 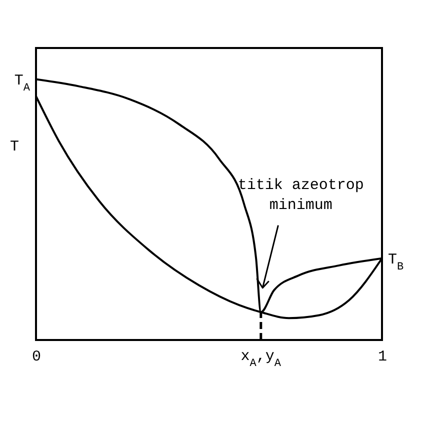 I want to click on annotation: T$_{B}$, so click(x=396, y=262).